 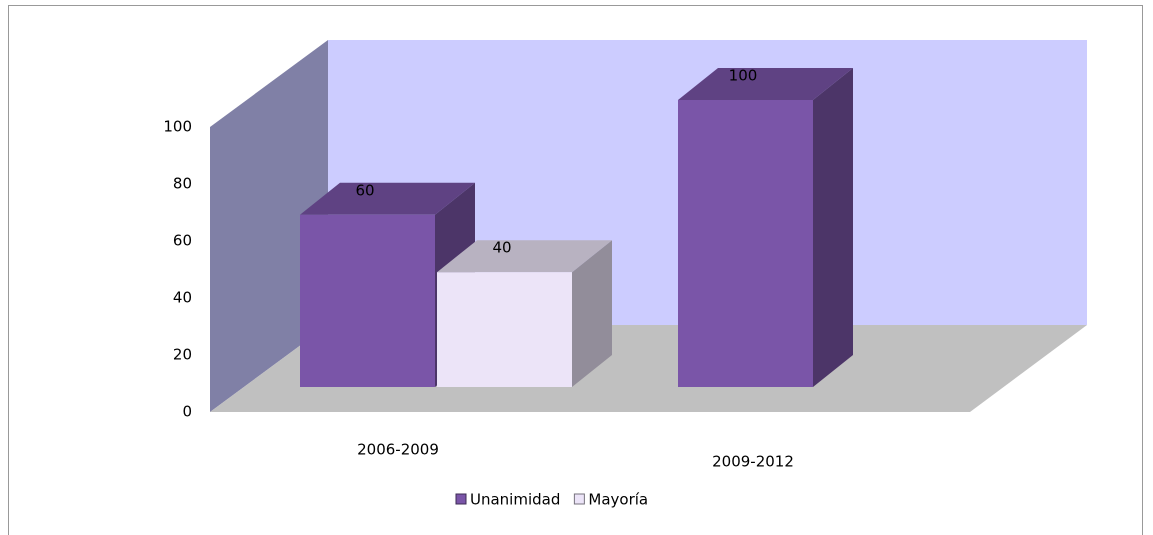 I want to click on legend-label: Mayoría, so click(x=618, y=500).